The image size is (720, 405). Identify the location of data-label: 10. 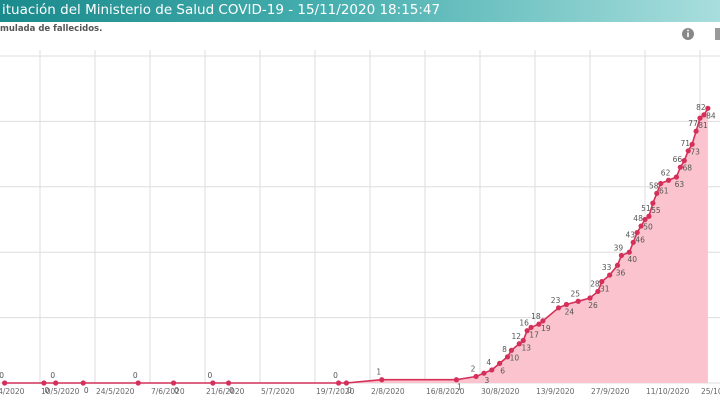
(515, 357).